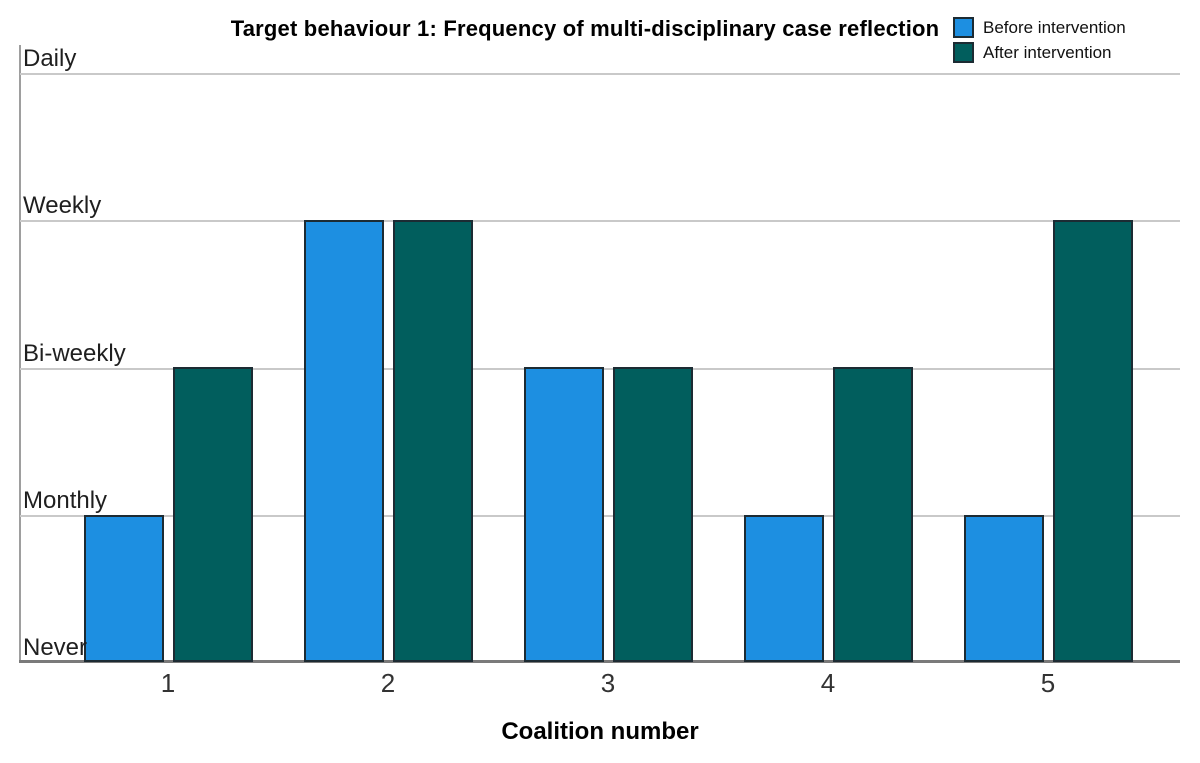 The image size is (1200, 763). What do you see at coordinates (55, 647) in the screenshot?
I see `y-tick-label-never: Never` at bounding box center [55, 647].